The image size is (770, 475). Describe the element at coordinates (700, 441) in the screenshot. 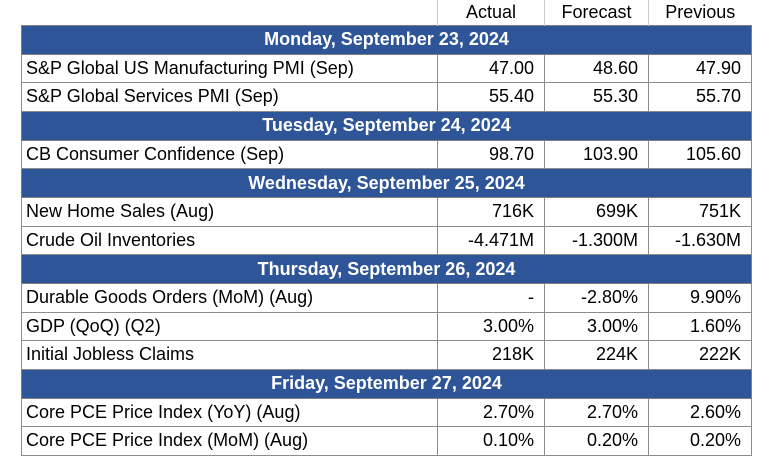

I see `previous-value: 0.20%` at that location.